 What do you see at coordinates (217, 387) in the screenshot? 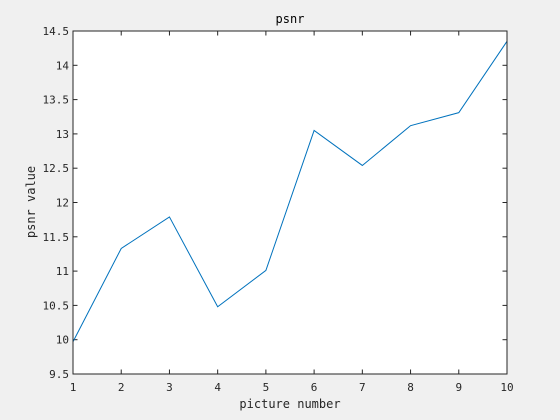
I see `x-tick-label: 4` at bounding box center [217, 387].